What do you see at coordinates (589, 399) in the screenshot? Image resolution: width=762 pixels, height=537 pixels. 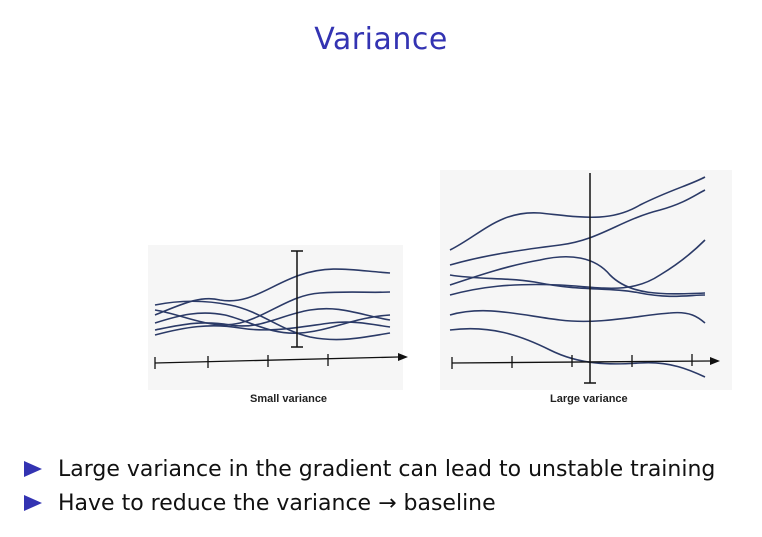 I see `large-variance-caption: Large variance` at bounding box center [589, 399].